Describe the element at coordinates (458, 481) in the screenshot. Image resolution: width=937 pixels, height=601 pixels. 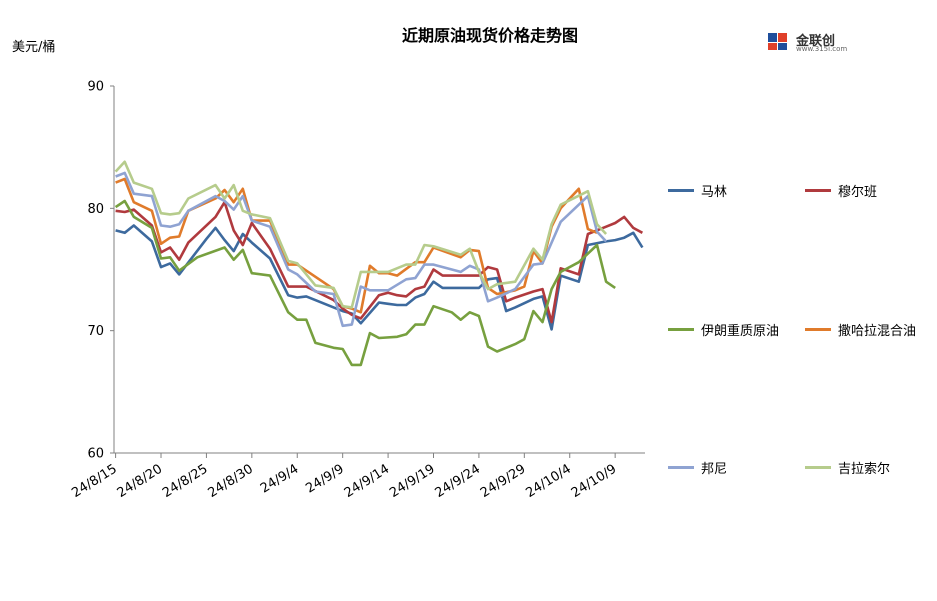
I see `x-tick-label: 24/9/24` at that location.